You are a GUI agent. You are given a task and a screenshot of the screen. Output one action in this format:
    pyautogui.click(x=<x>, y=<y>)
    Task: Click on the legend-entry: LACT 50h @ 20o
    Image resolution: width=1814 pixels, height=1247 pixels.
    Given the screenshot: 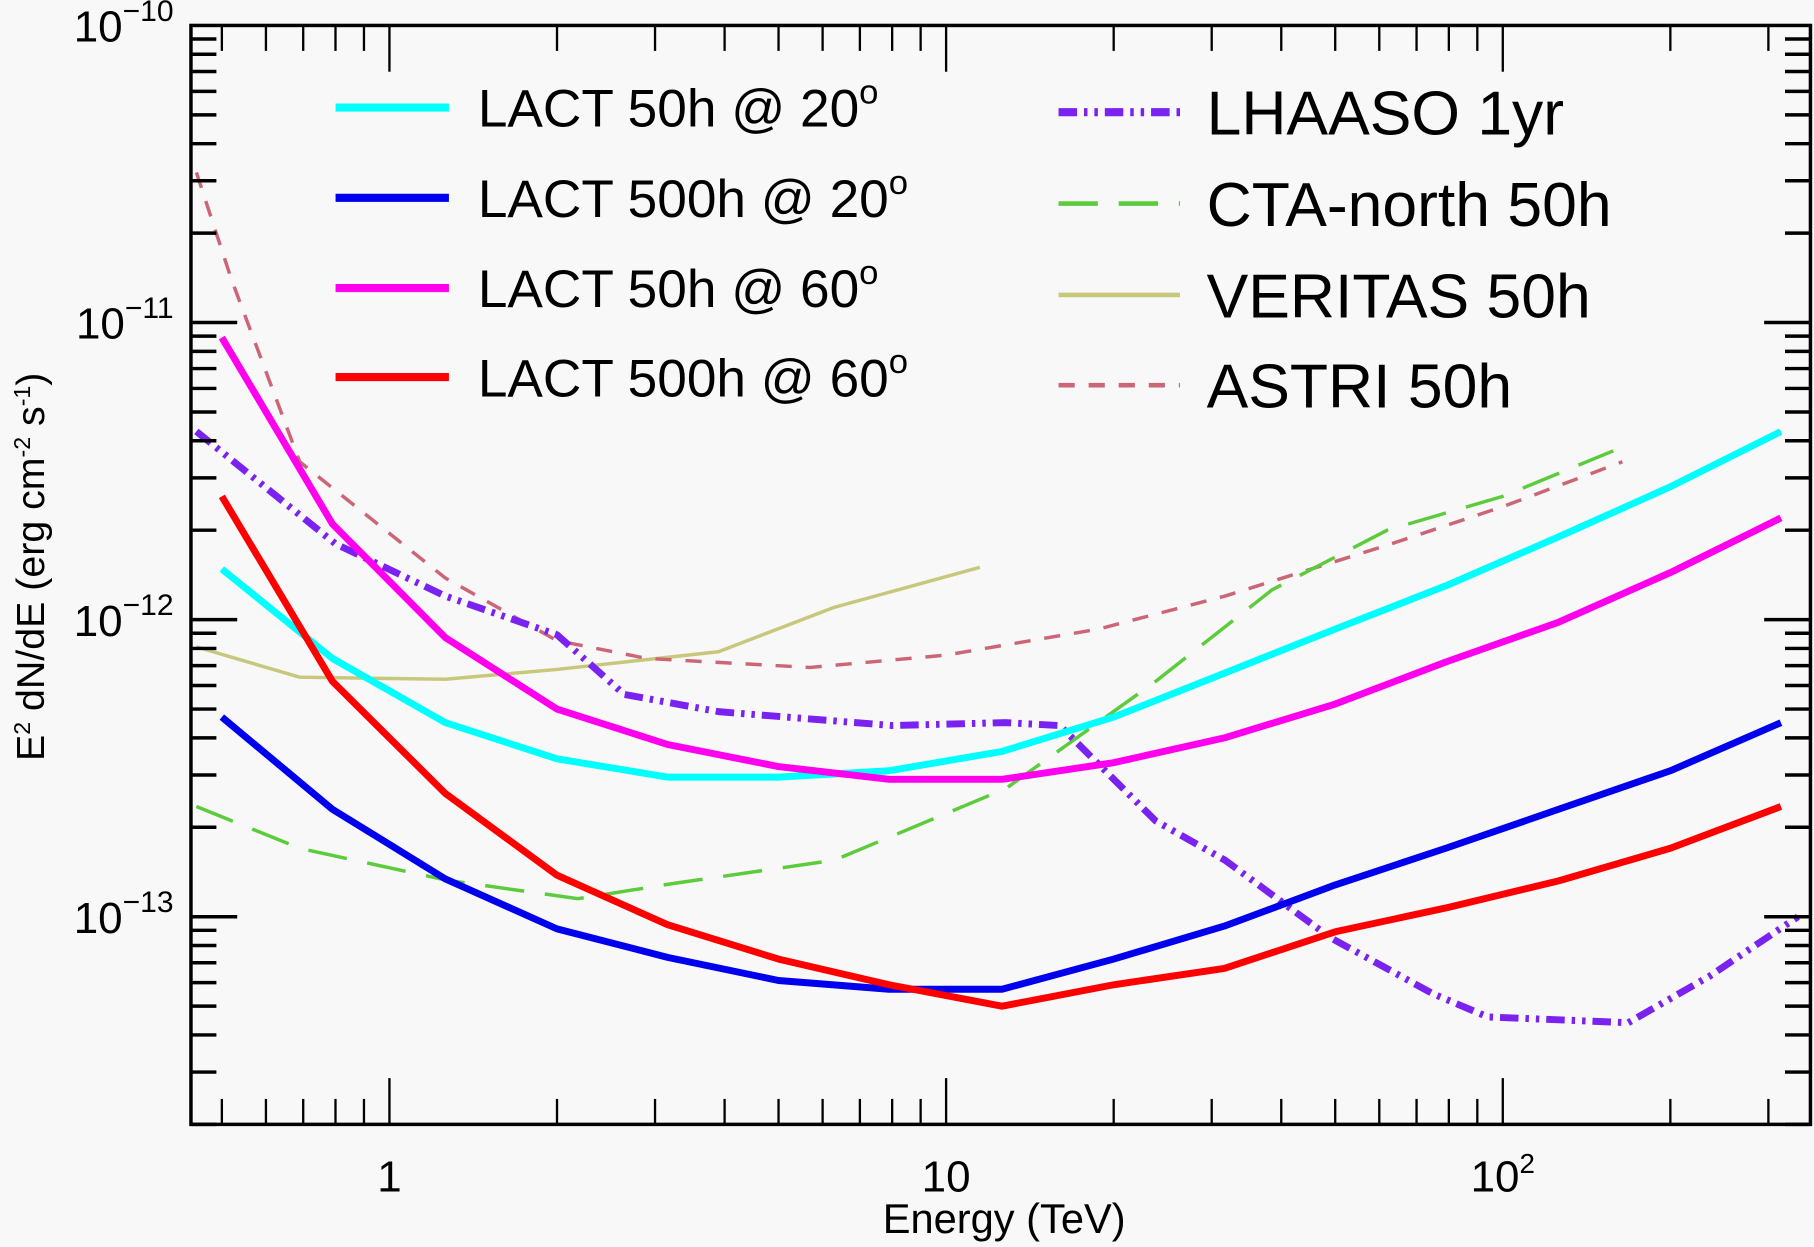 What is the action you would take?
    pyautogui.click(x=607, y=106)
    